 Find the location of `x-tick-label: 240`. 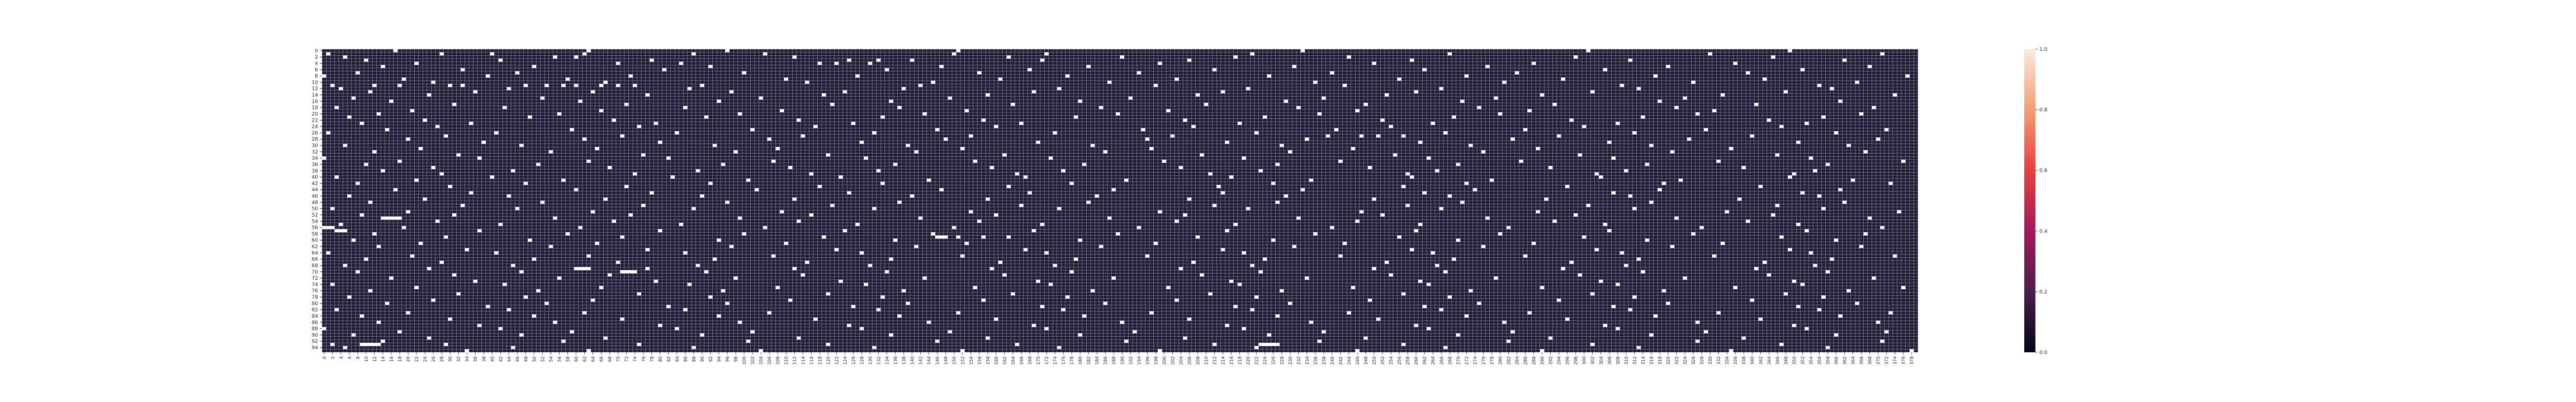

x-tick-label: 240 is located at coordinates (1332, 360).